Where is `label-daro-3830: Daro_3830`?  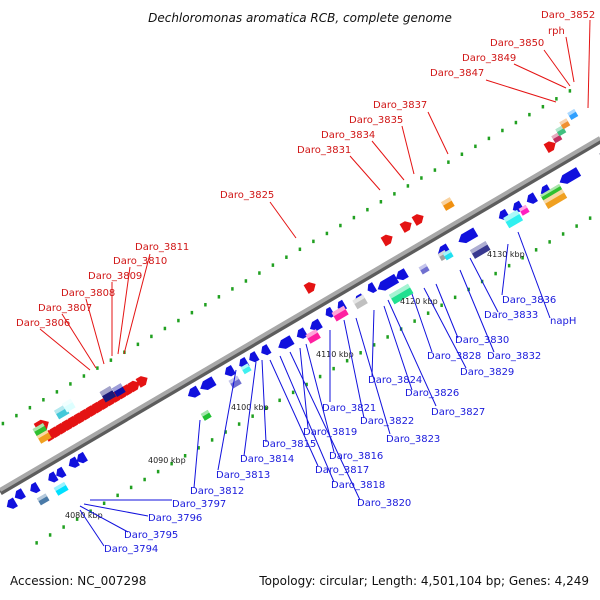
label-daro-3830: Daro_3830 is located at coordinates (482, 340).